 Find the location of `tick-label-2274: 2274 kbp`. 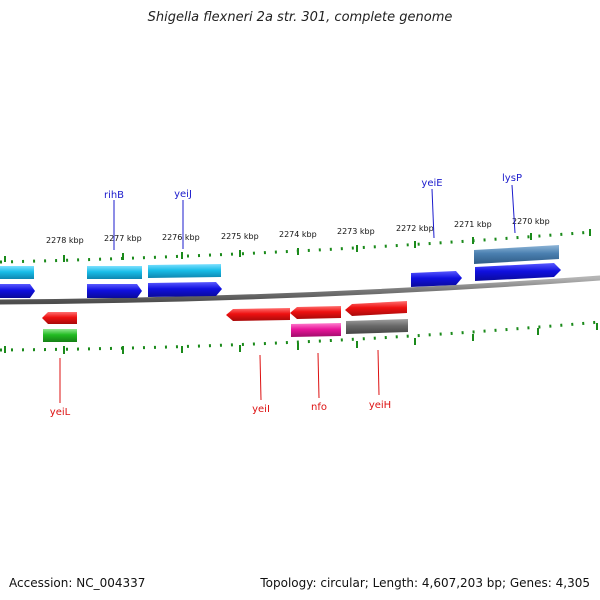

tick-label-2274: 2274 kbp is located at coordinates (298, 234).